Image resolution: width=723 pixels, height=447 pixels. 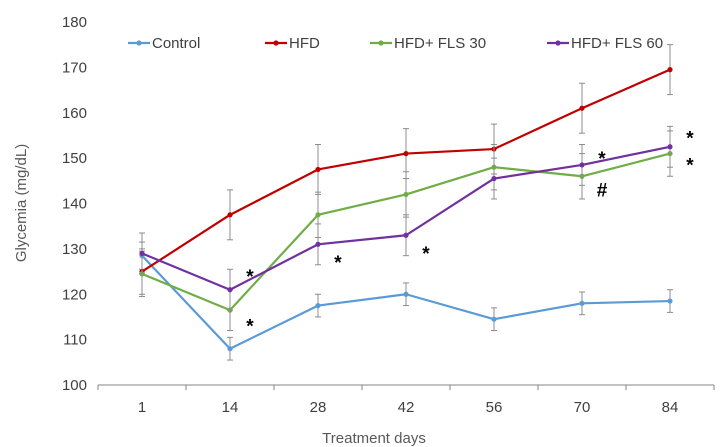 What do you see at coordinates (74, 294) in the screenshot?
I see `y-tick-label: 120` at bounding box center [74, 294].